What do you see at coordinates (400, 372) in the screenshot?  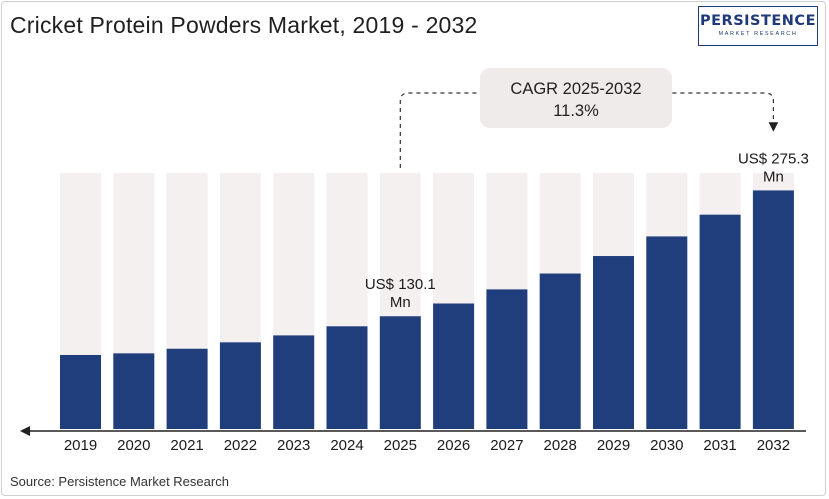 I see `bar-2025` at bounding box center [400, 372].